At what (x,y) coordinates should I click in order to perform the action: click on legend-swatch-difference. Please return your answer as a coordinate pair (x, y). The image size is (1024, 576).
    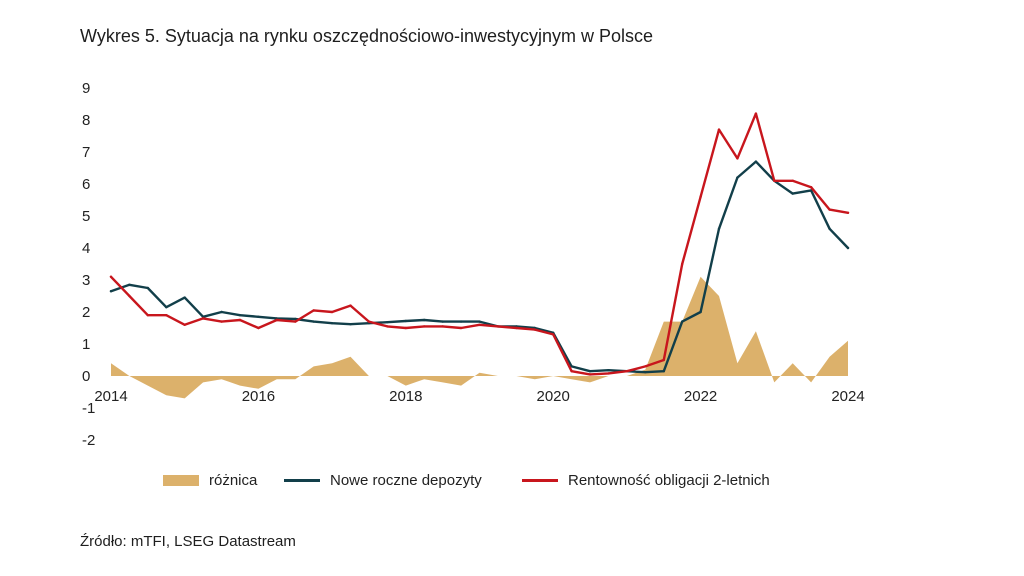
    Looking at the image, I should click on (181, 480).